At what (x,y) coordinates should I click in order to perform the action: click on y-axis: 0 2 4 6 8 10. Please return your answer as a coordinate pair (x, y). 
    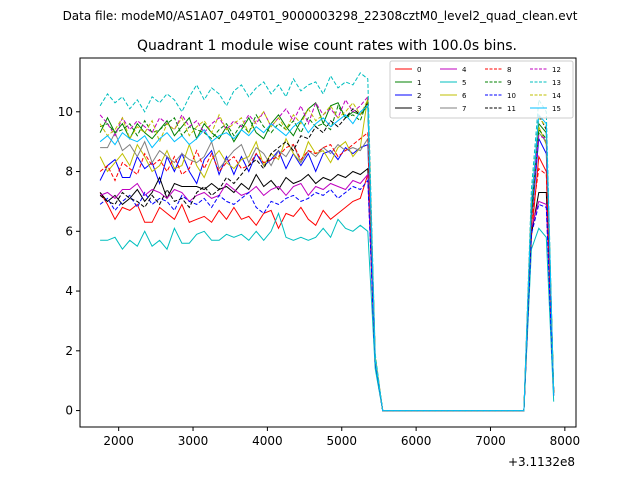
    Looking at the image, I should click on (69, 261).